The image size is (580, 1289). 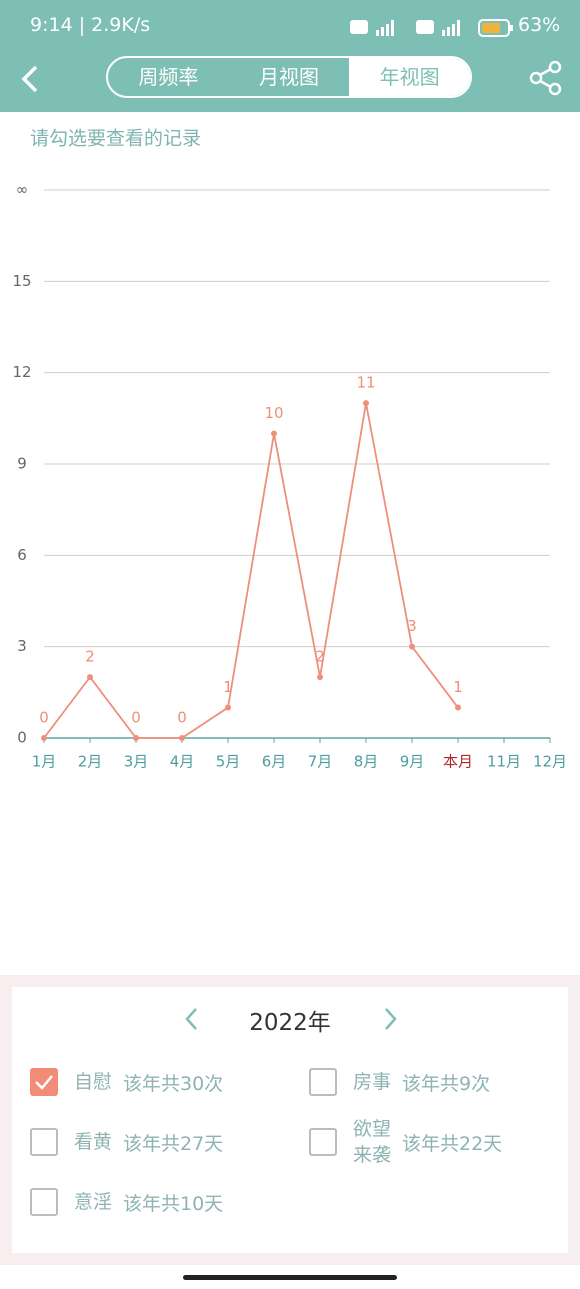 What do you see at coordinates (182, 762) in the screenshot?
I see `x-tick-label: 4月` at bounding box center [182, 762].